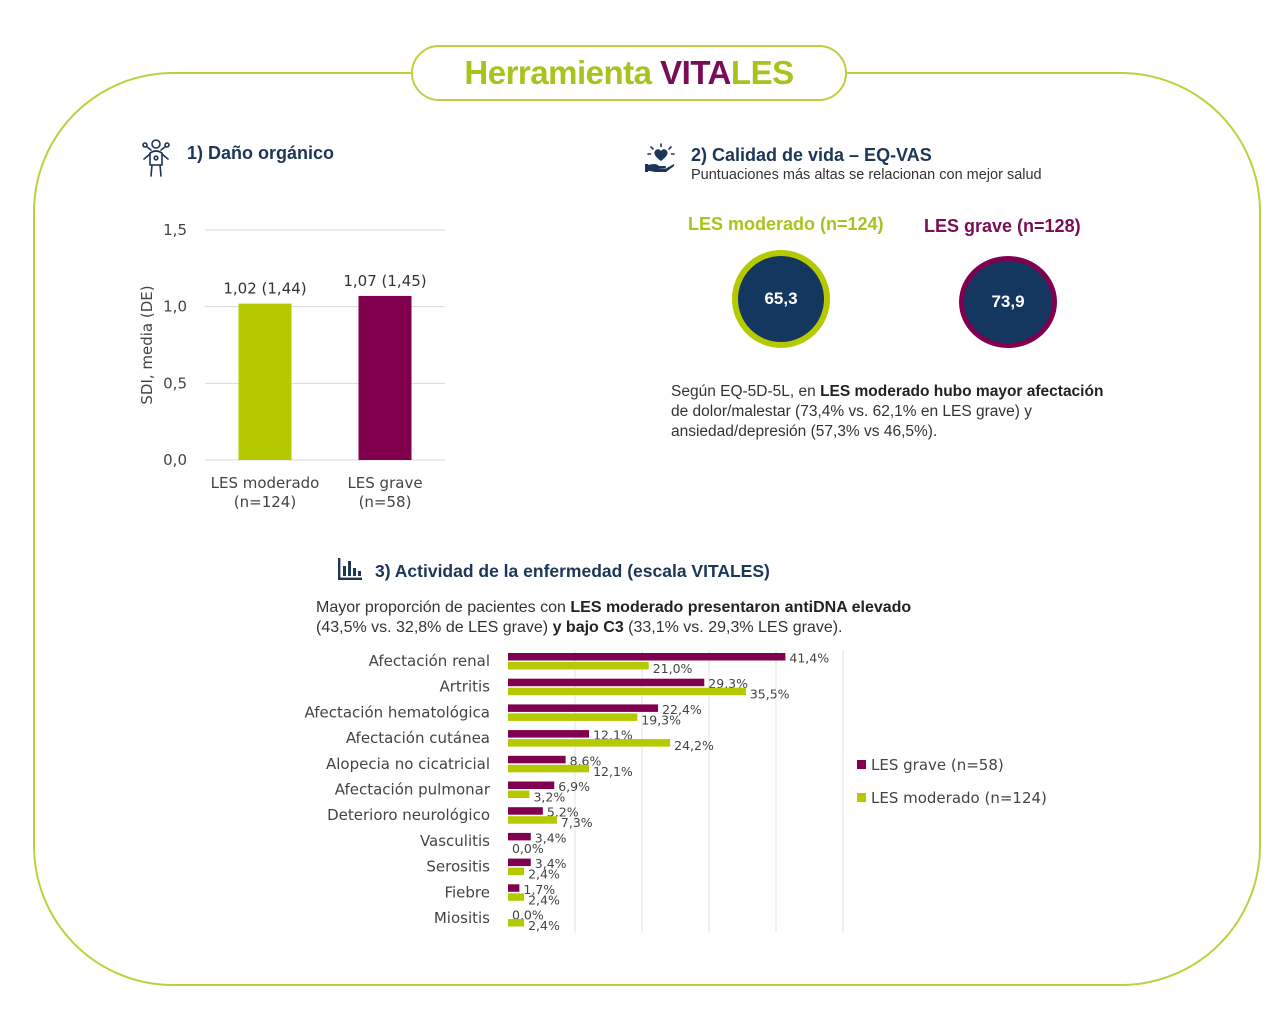  What do you see at coordinates (464, 687) in the screenshot?
I see `category-label: Artritis` at bounding box center [464, 687].